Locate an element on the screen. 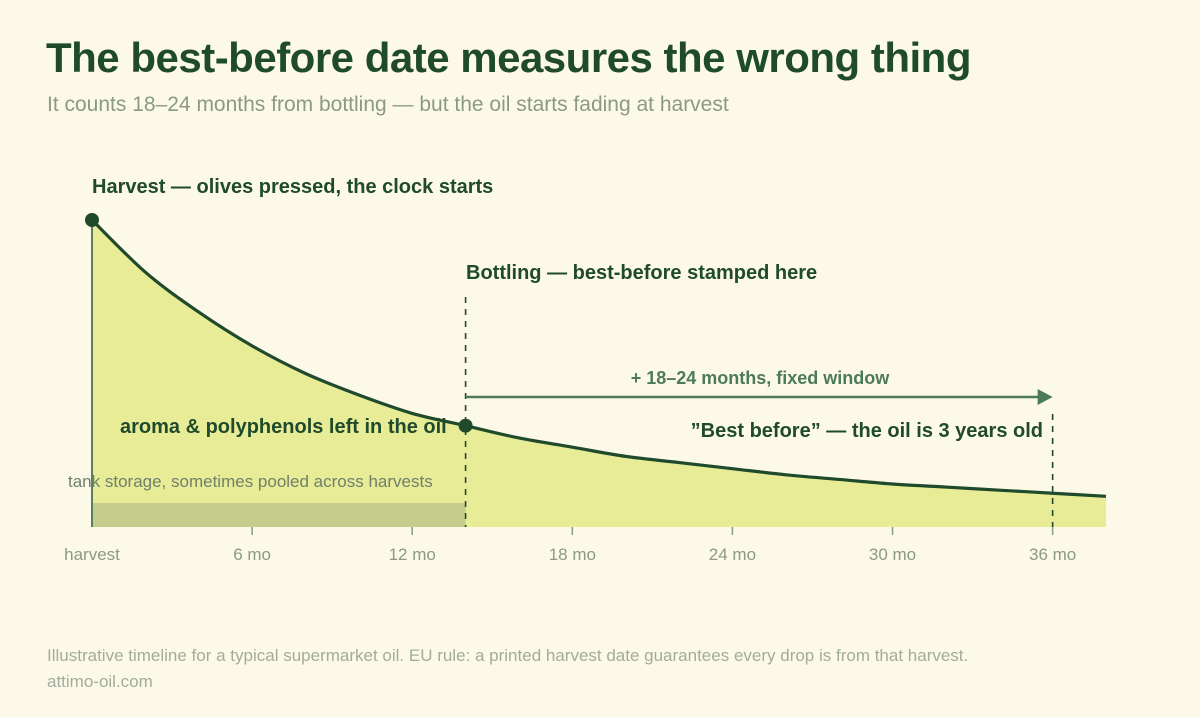 The height and width of the screenshot is (717, 1200). x-tick-label: 24 mo is located at coordinates (732, 554).